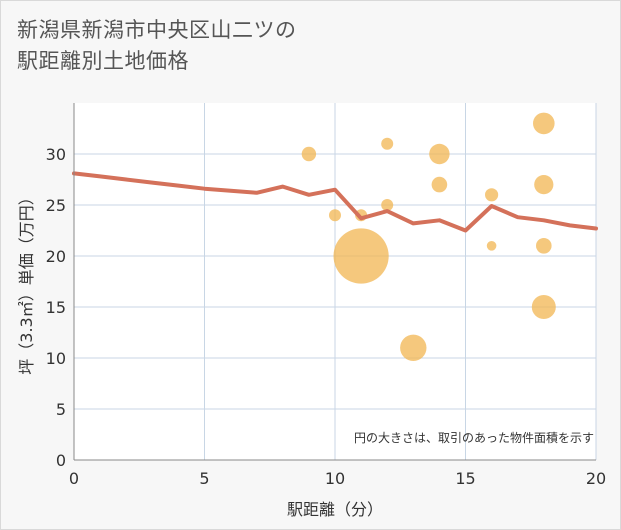  I want to click on x-tick-label: 15, so click(465, 478).